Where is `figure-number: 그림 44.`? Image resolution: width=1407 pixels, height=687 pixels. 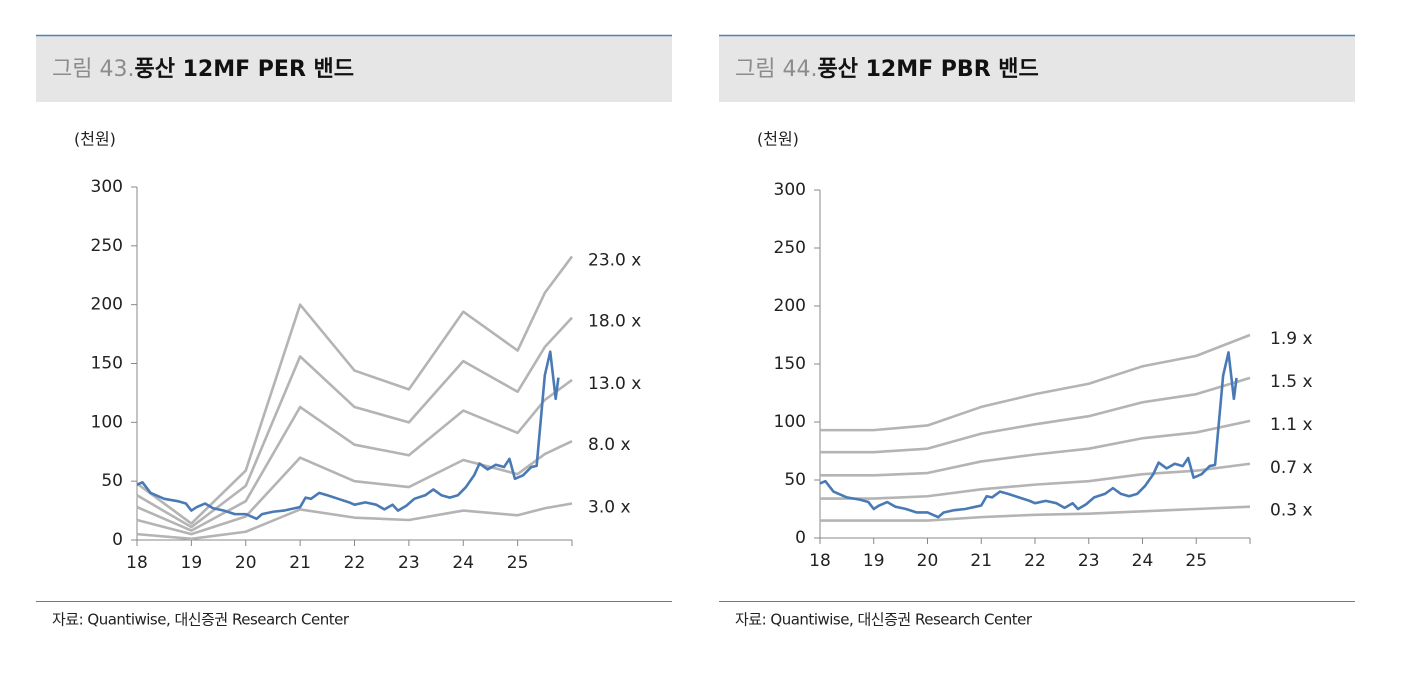 figure-number: 그림 44. is located at coordinates (776, 69).